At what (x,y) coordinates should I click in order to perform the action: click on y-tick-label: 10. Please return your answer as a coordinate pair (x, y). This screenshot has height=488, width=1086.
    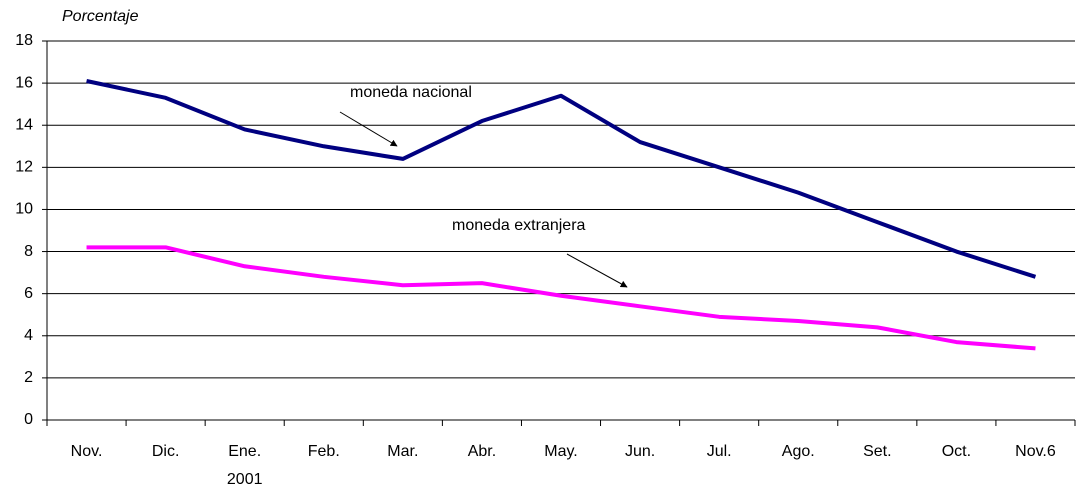
    Looking at the image, I should click on (24, 209).